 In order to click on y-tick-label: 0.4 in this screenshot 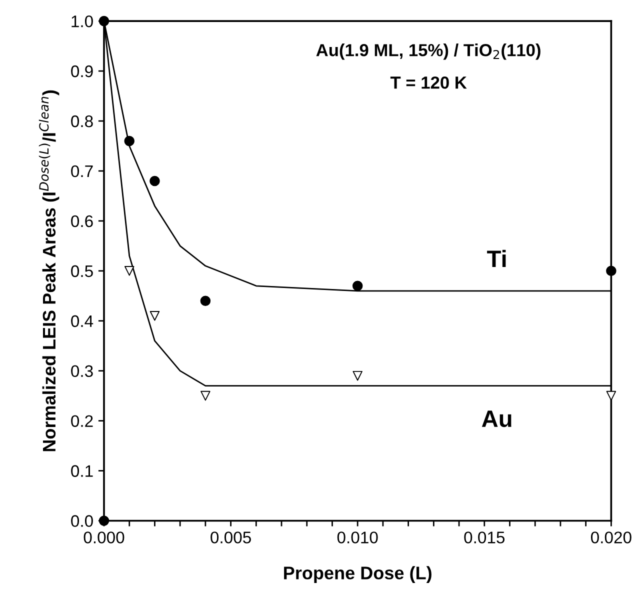, I will do `click(82, 321)`.